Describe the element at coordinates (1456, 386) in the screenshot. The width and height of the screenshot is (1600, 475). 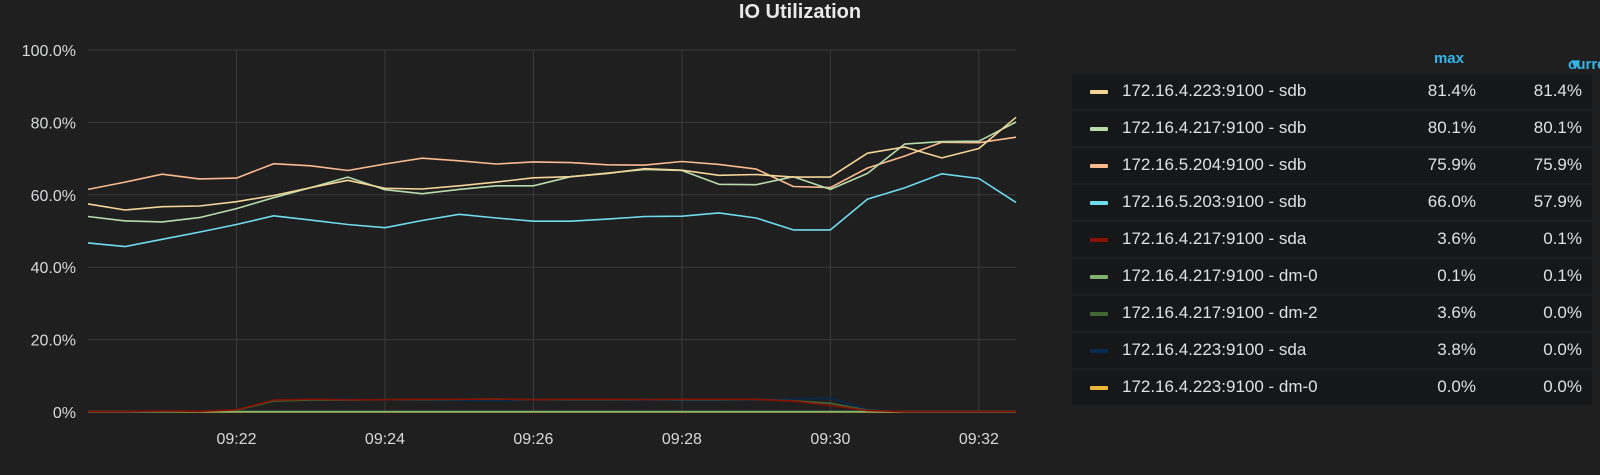
I see `legend-max-value: 0.0%` at that location.